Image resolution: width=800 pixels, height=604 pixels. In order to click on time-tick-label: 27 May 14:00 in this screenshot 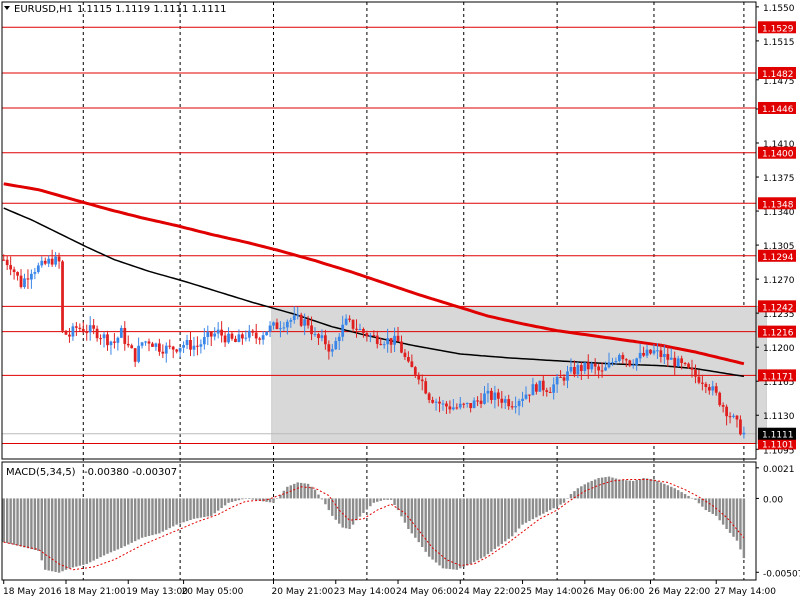, I will do `click(745, 592)`.